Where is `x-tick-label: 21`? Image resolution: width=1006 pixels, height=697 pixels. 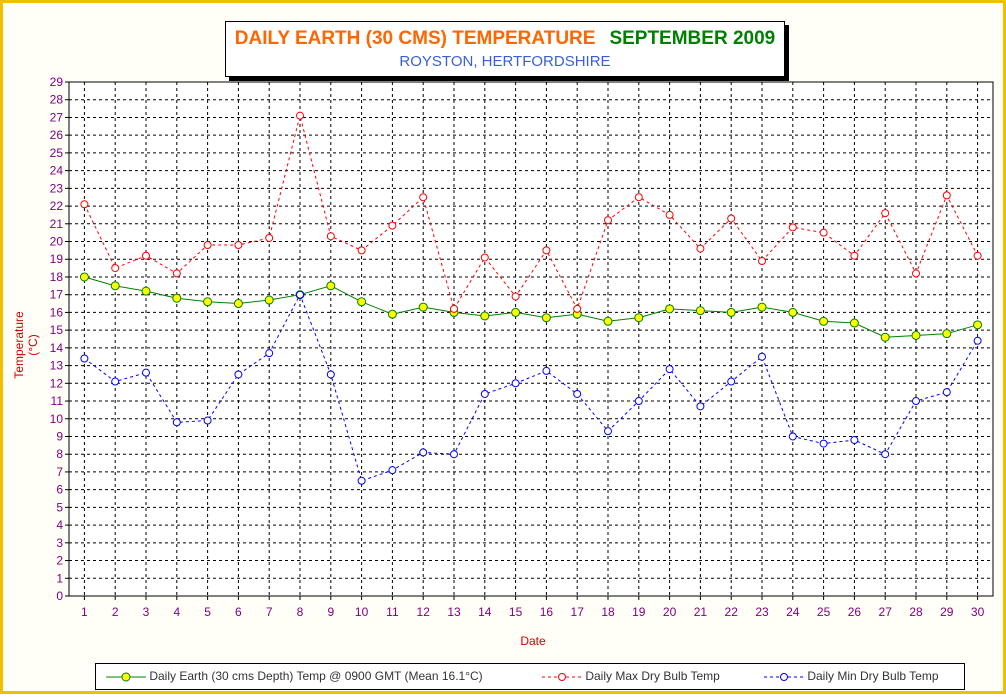 x-tick-label: 21 is located at coordinates (701, 612).